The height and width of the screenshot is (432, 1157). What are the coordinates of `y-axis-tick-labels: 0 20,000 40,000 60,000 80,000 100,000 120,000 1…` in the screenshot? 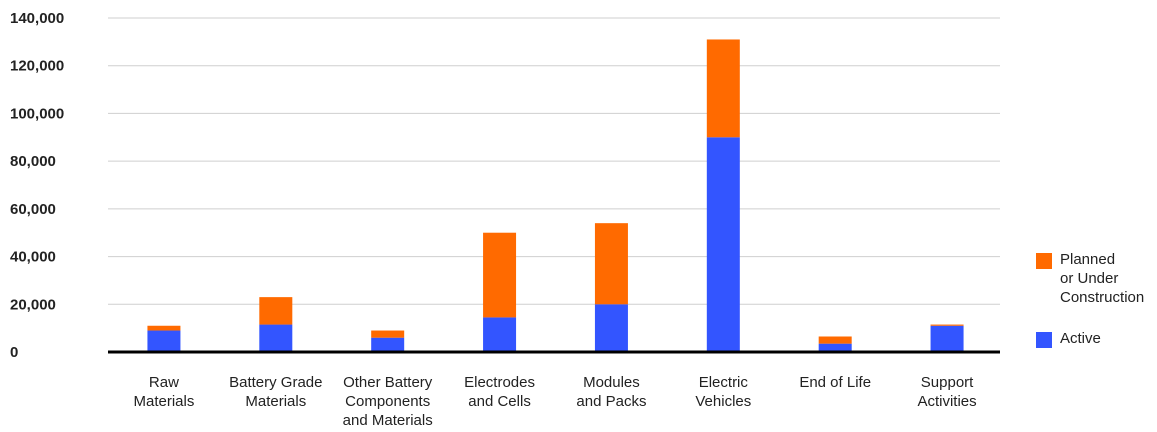 It's located at (37, 185).